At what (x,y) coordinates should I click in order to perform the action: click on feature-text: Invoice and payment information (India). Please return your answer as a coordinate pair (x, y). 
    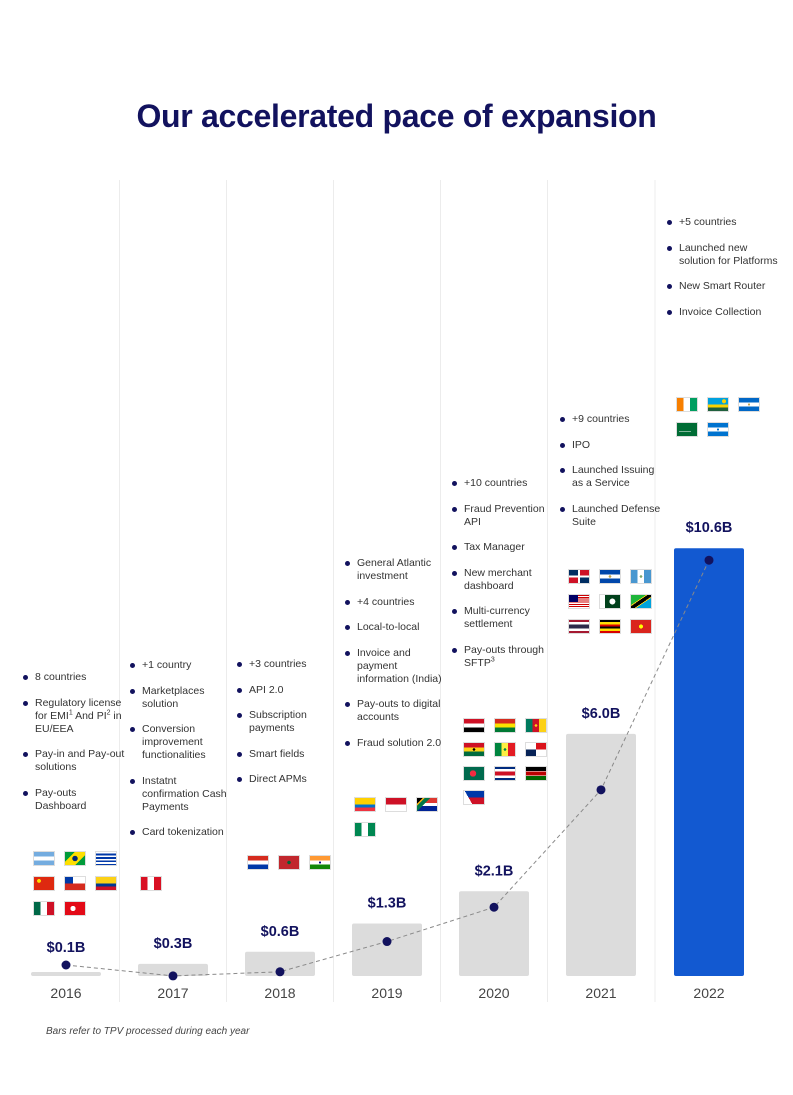
    Looking at the image, I should click on (399, 665).